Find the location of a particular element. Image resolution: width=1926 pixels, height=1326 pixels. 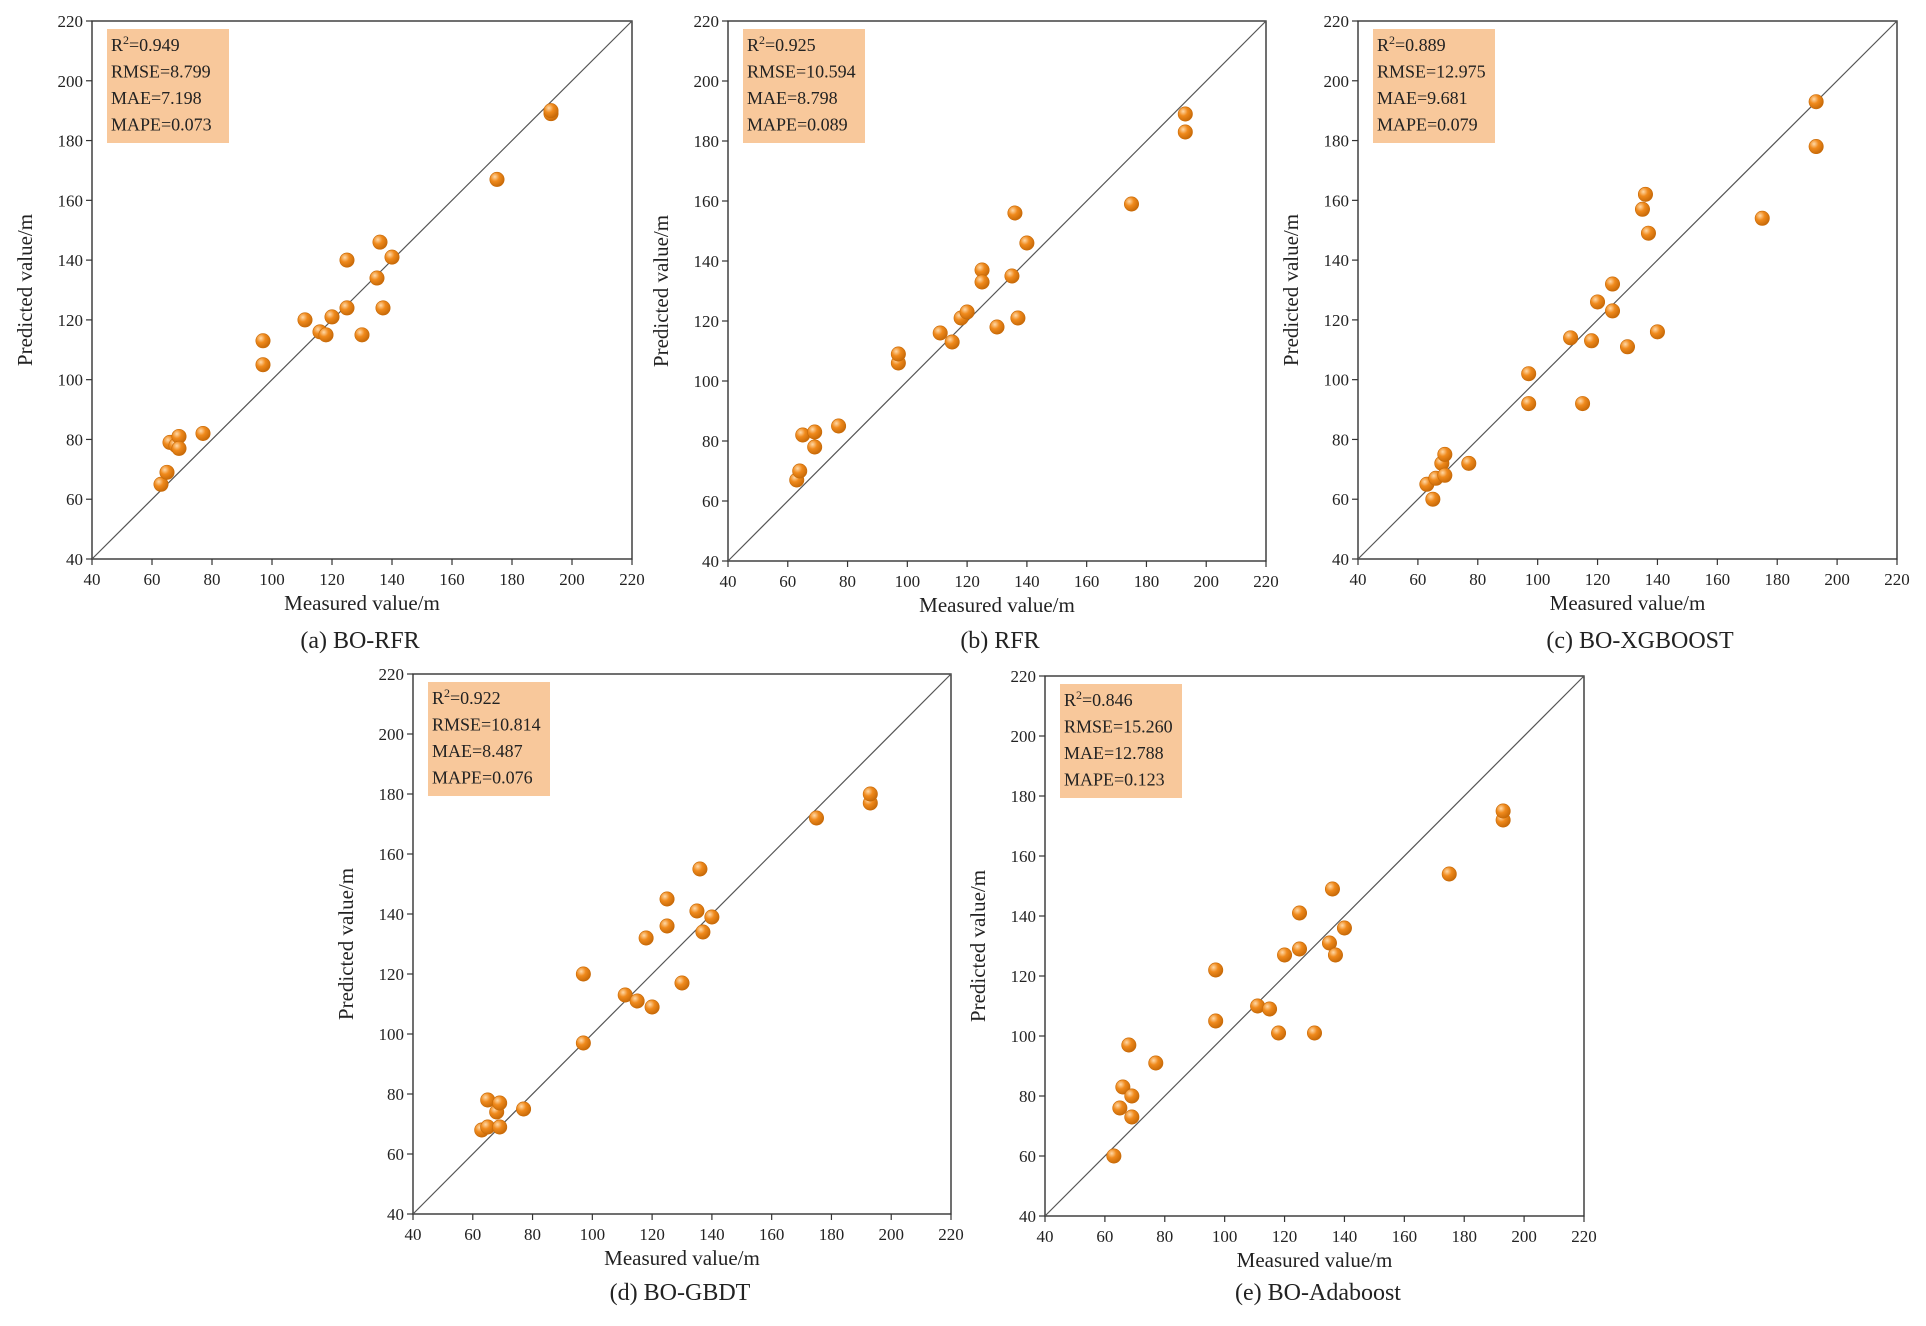

panel-caption: (d) BO-GBDT is located at coordinates (680, 1293).